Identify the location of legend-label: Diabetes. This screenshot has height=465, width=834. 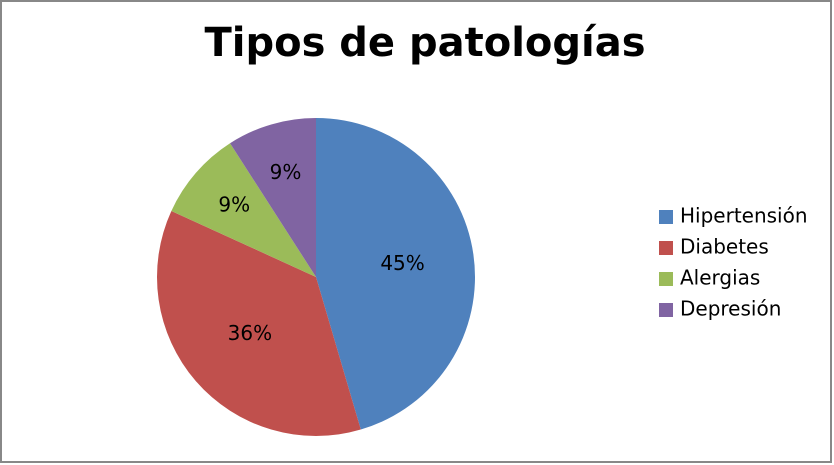
(724, 247).